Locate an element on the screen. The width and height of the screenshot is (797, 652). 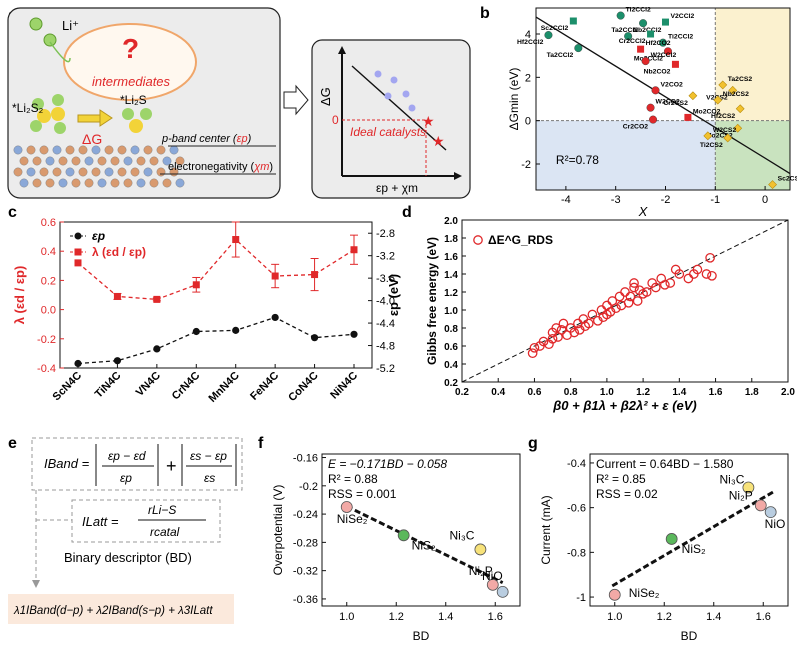
x-tick-label: 0 is located at coordinates (765, 200).